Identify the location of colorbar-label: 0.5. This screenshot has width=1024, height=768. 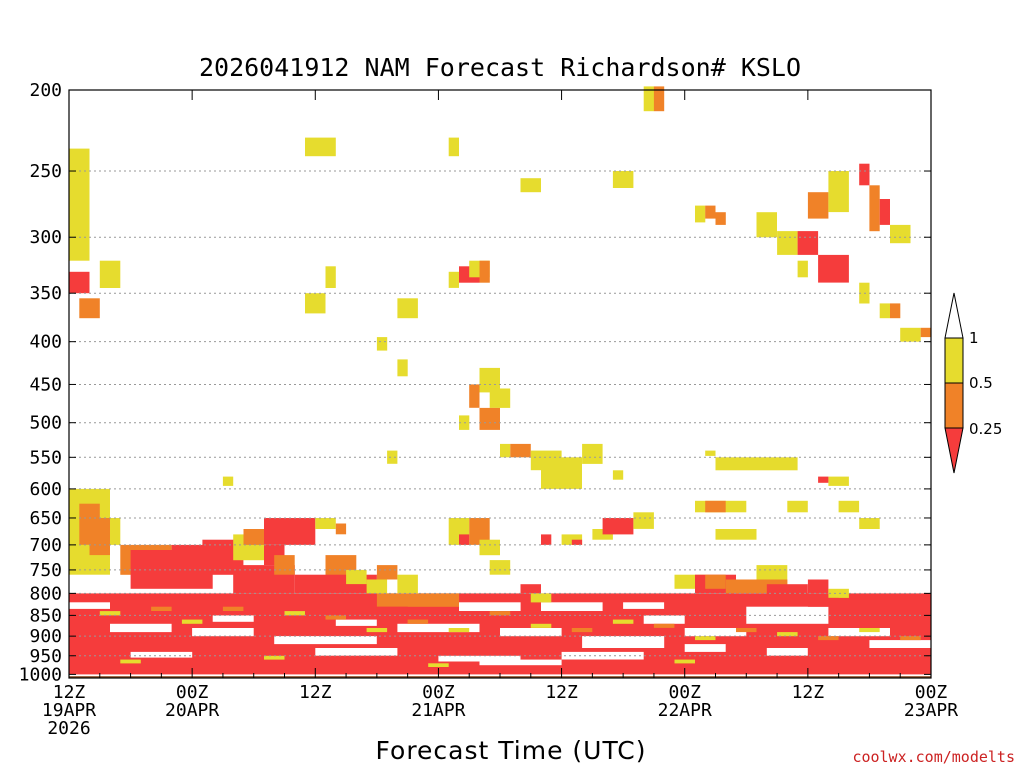
(981, 383).